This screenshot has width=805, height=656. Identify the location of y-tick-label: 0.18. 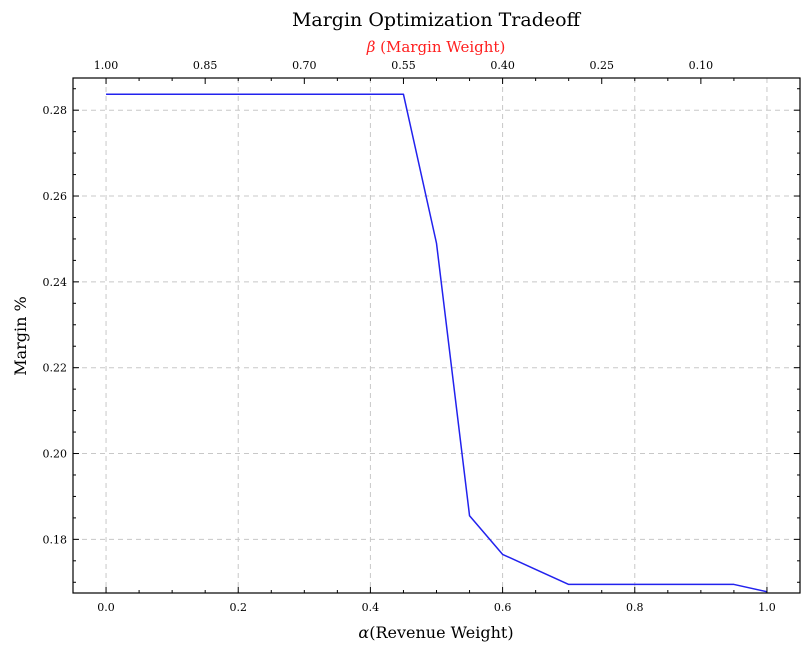
(55, 539).